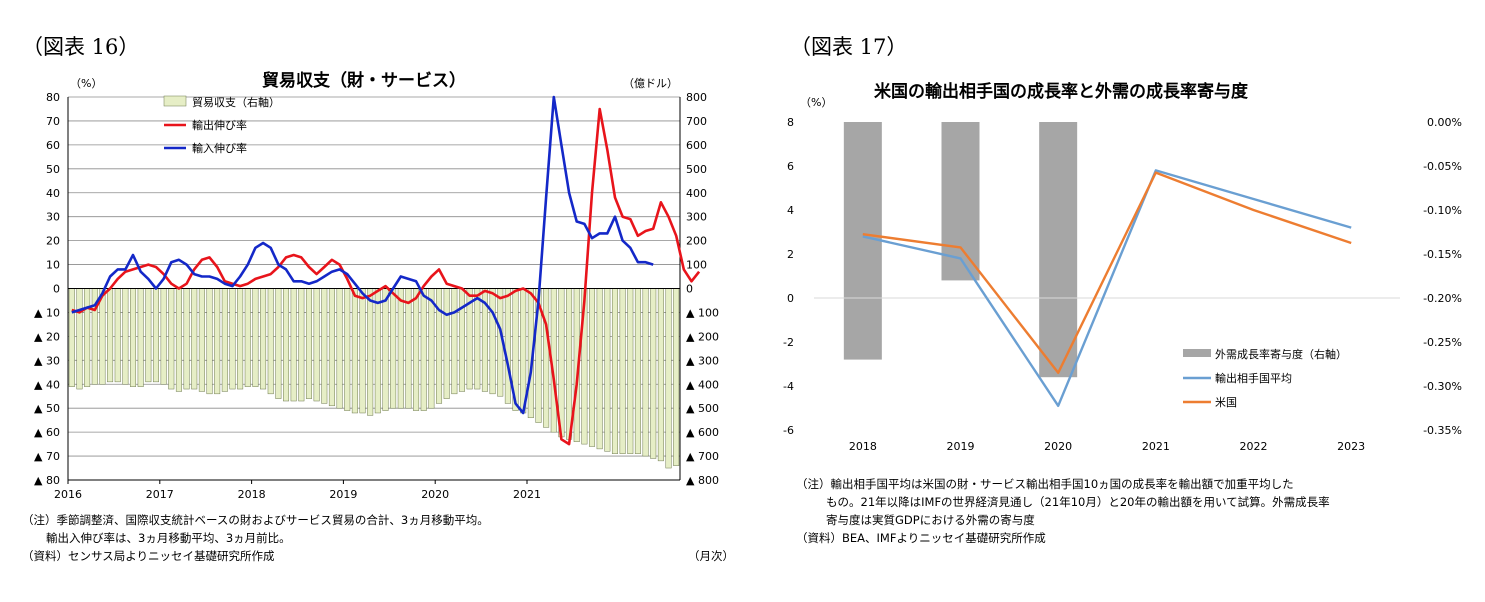 Image resolution: width=1485 pixels, height=602 pixels. What do you see at coordinates (1107, 272) in the screenshot?
I see `us-growth-line` at bounding box center [1107, 272].